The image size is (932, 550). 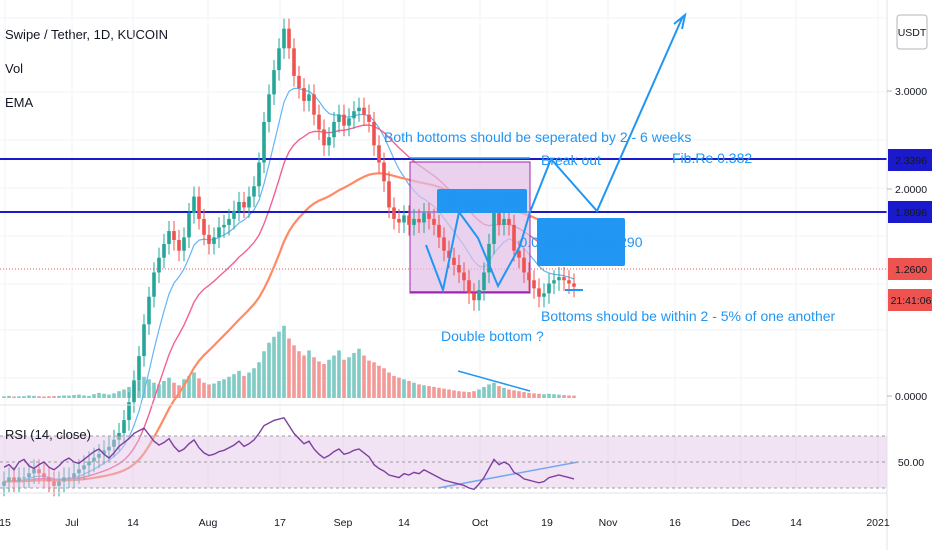 What do you see at coordinates (911, 161) in the screenshot?
I see `price-axis-label: 2.3396` at bounding box center [911, 161].